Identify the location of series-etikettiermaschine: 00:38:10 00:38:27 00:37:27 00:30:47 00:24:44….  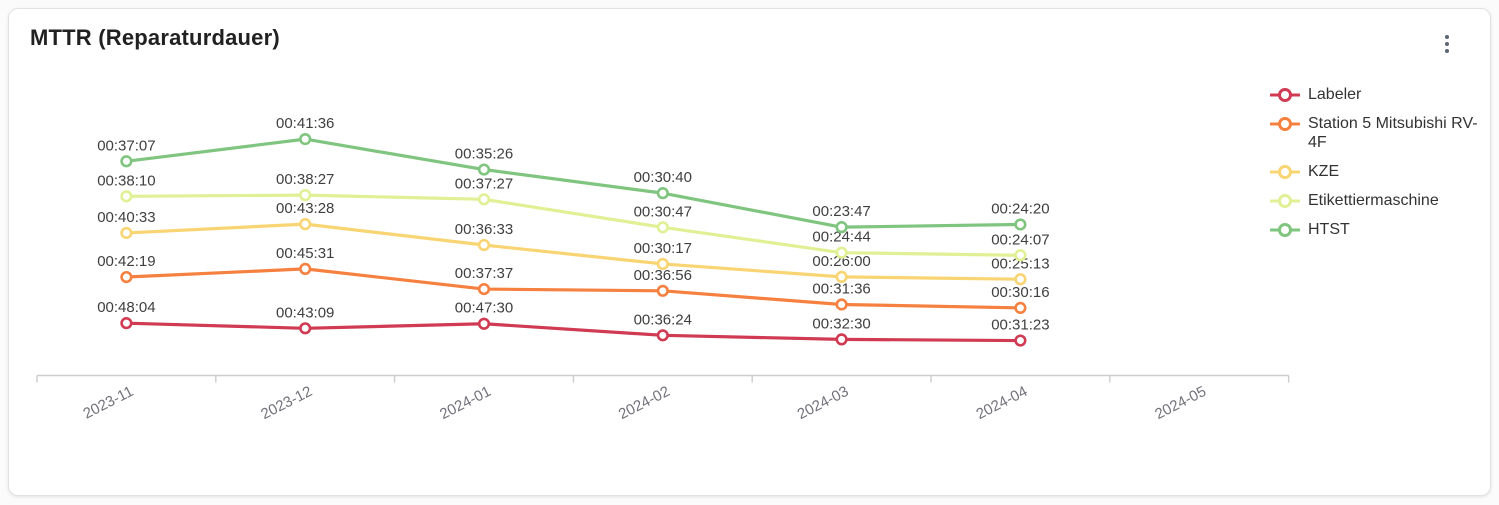
(573, 216).